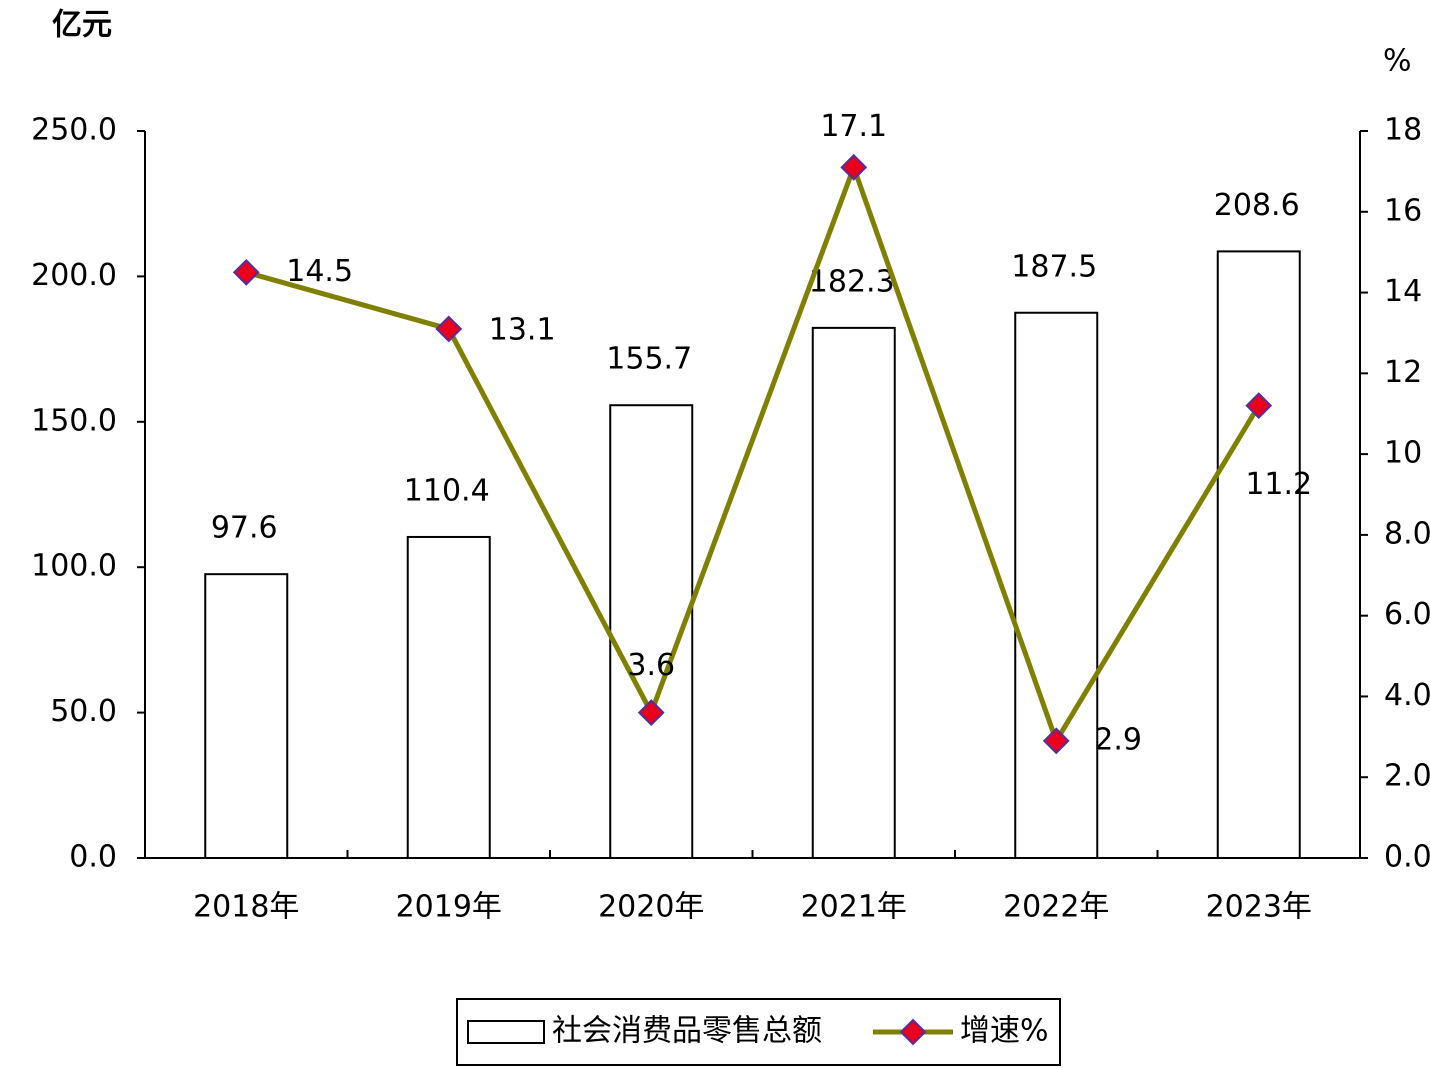 This screenshot has height=1068, width=1430. Describe the element at coordinates (74, 420) in the screenshot. I see `y-tick-label: 150.0` at that location.